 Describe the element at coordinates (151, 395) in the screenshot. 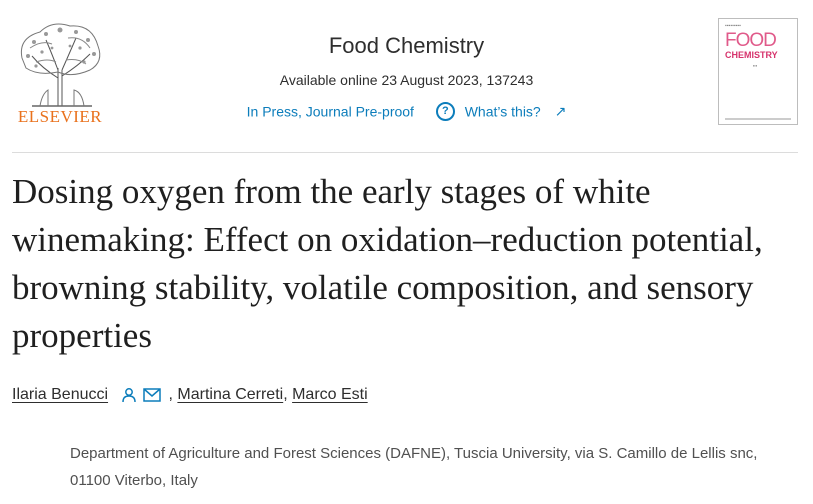

I see `envelope-icon` at that location.